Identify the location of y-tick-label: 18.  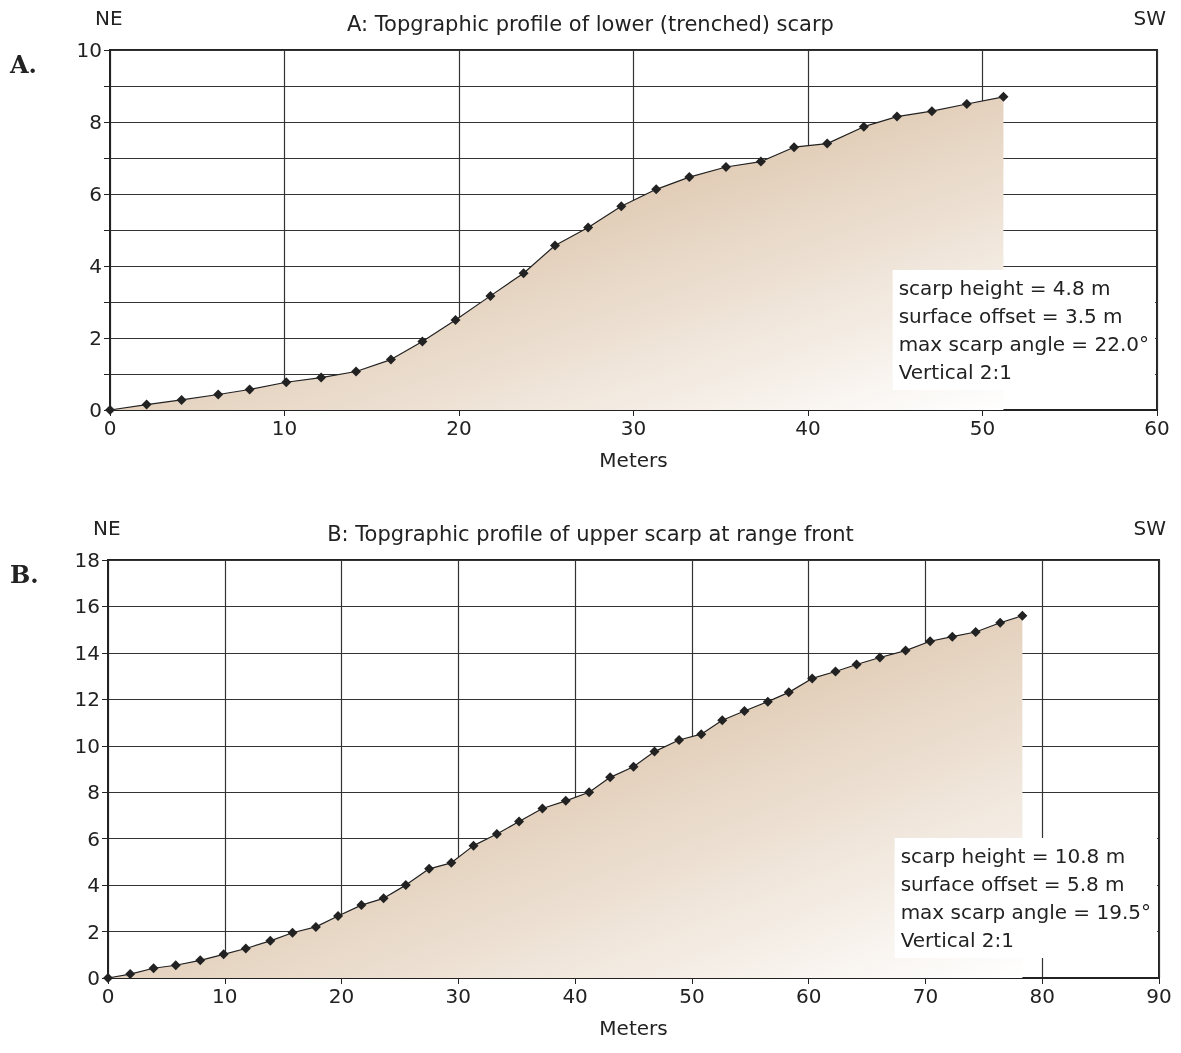
(87, 560).